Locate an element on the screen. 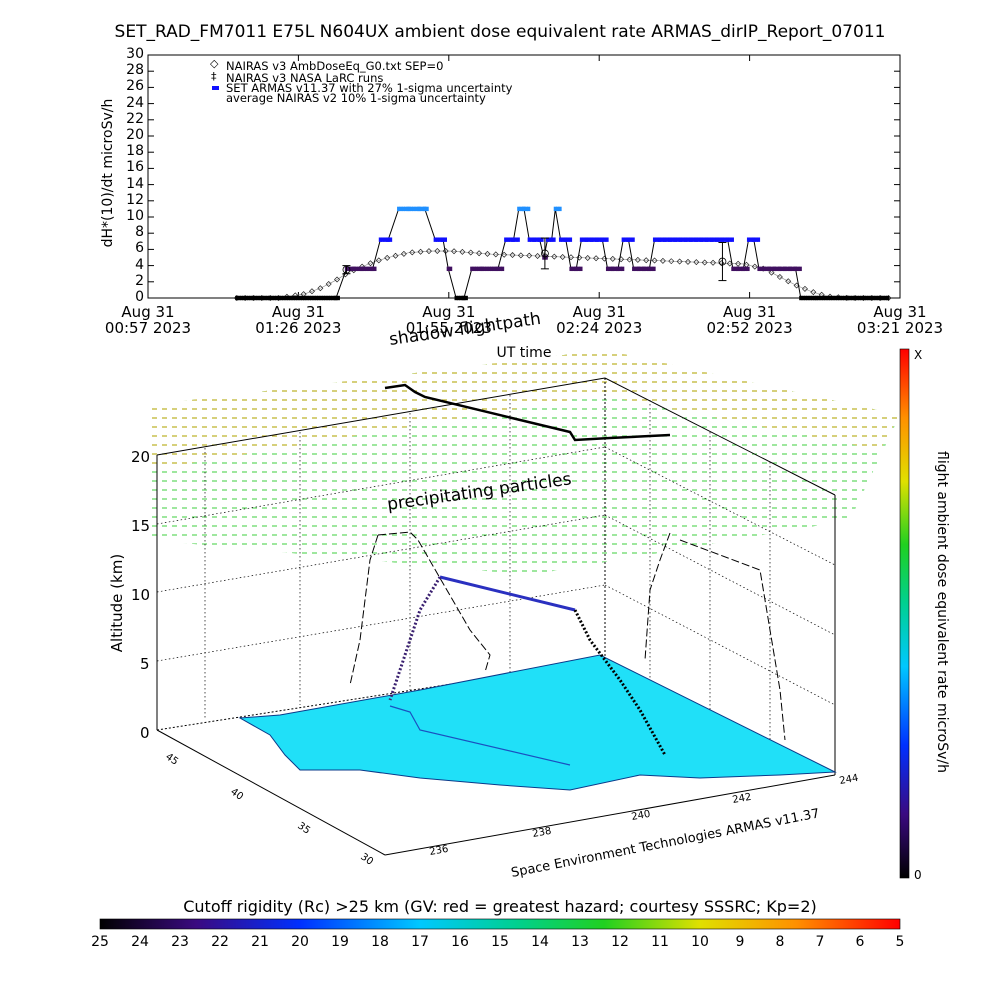  y-tick-label: 6 is located at coordinates (139, 248).